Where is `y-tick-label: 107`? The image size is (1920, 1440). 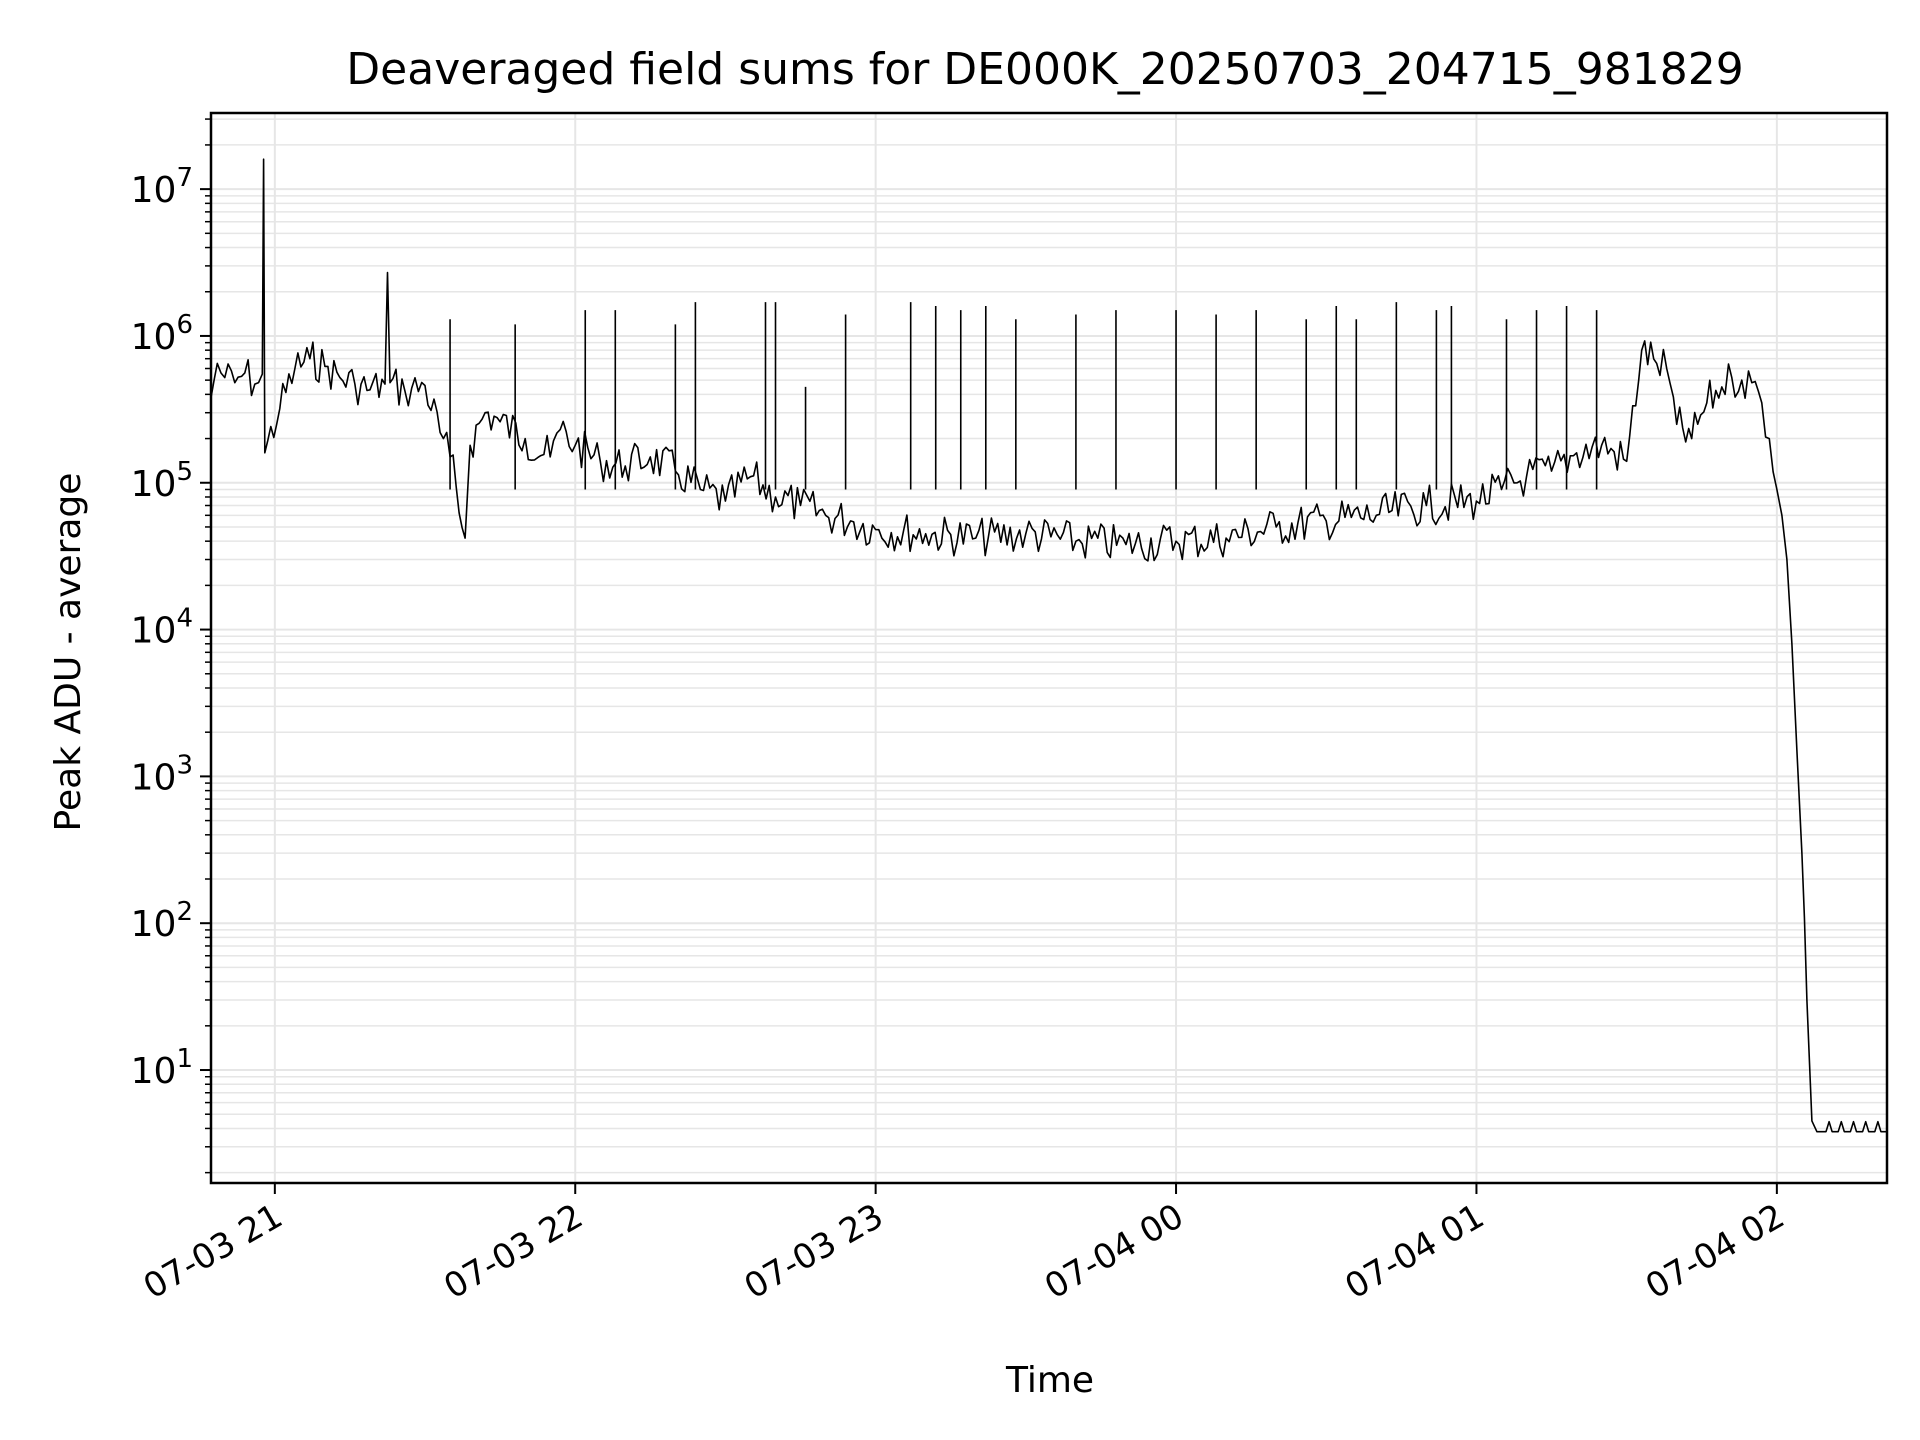
y-tick-label: 107 is located at coordinates (162, 187).